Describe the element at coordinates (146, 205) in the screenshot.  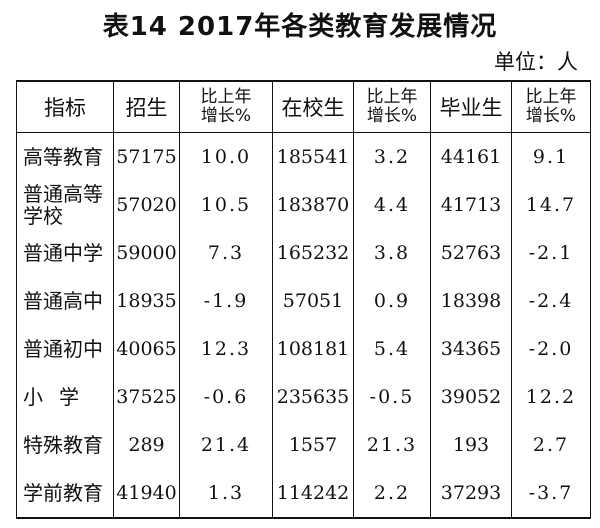
I see `cell-enrollment: 57020` at that location.